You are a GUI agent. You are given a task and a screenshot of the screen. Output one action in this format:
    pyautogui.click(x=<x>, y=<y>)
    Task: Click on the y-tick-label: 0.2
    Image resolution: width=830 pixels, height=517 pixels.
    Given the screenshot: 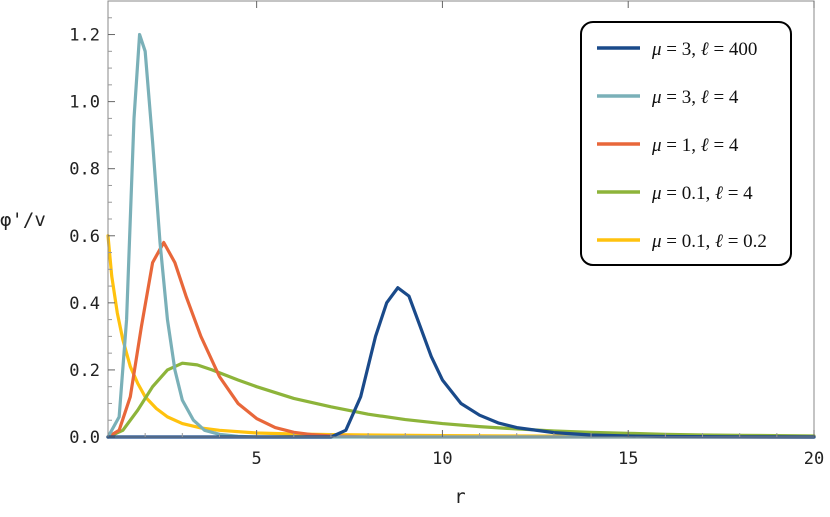 What is the action you would take?
    pyautogui.click(x=84, y=371)
    